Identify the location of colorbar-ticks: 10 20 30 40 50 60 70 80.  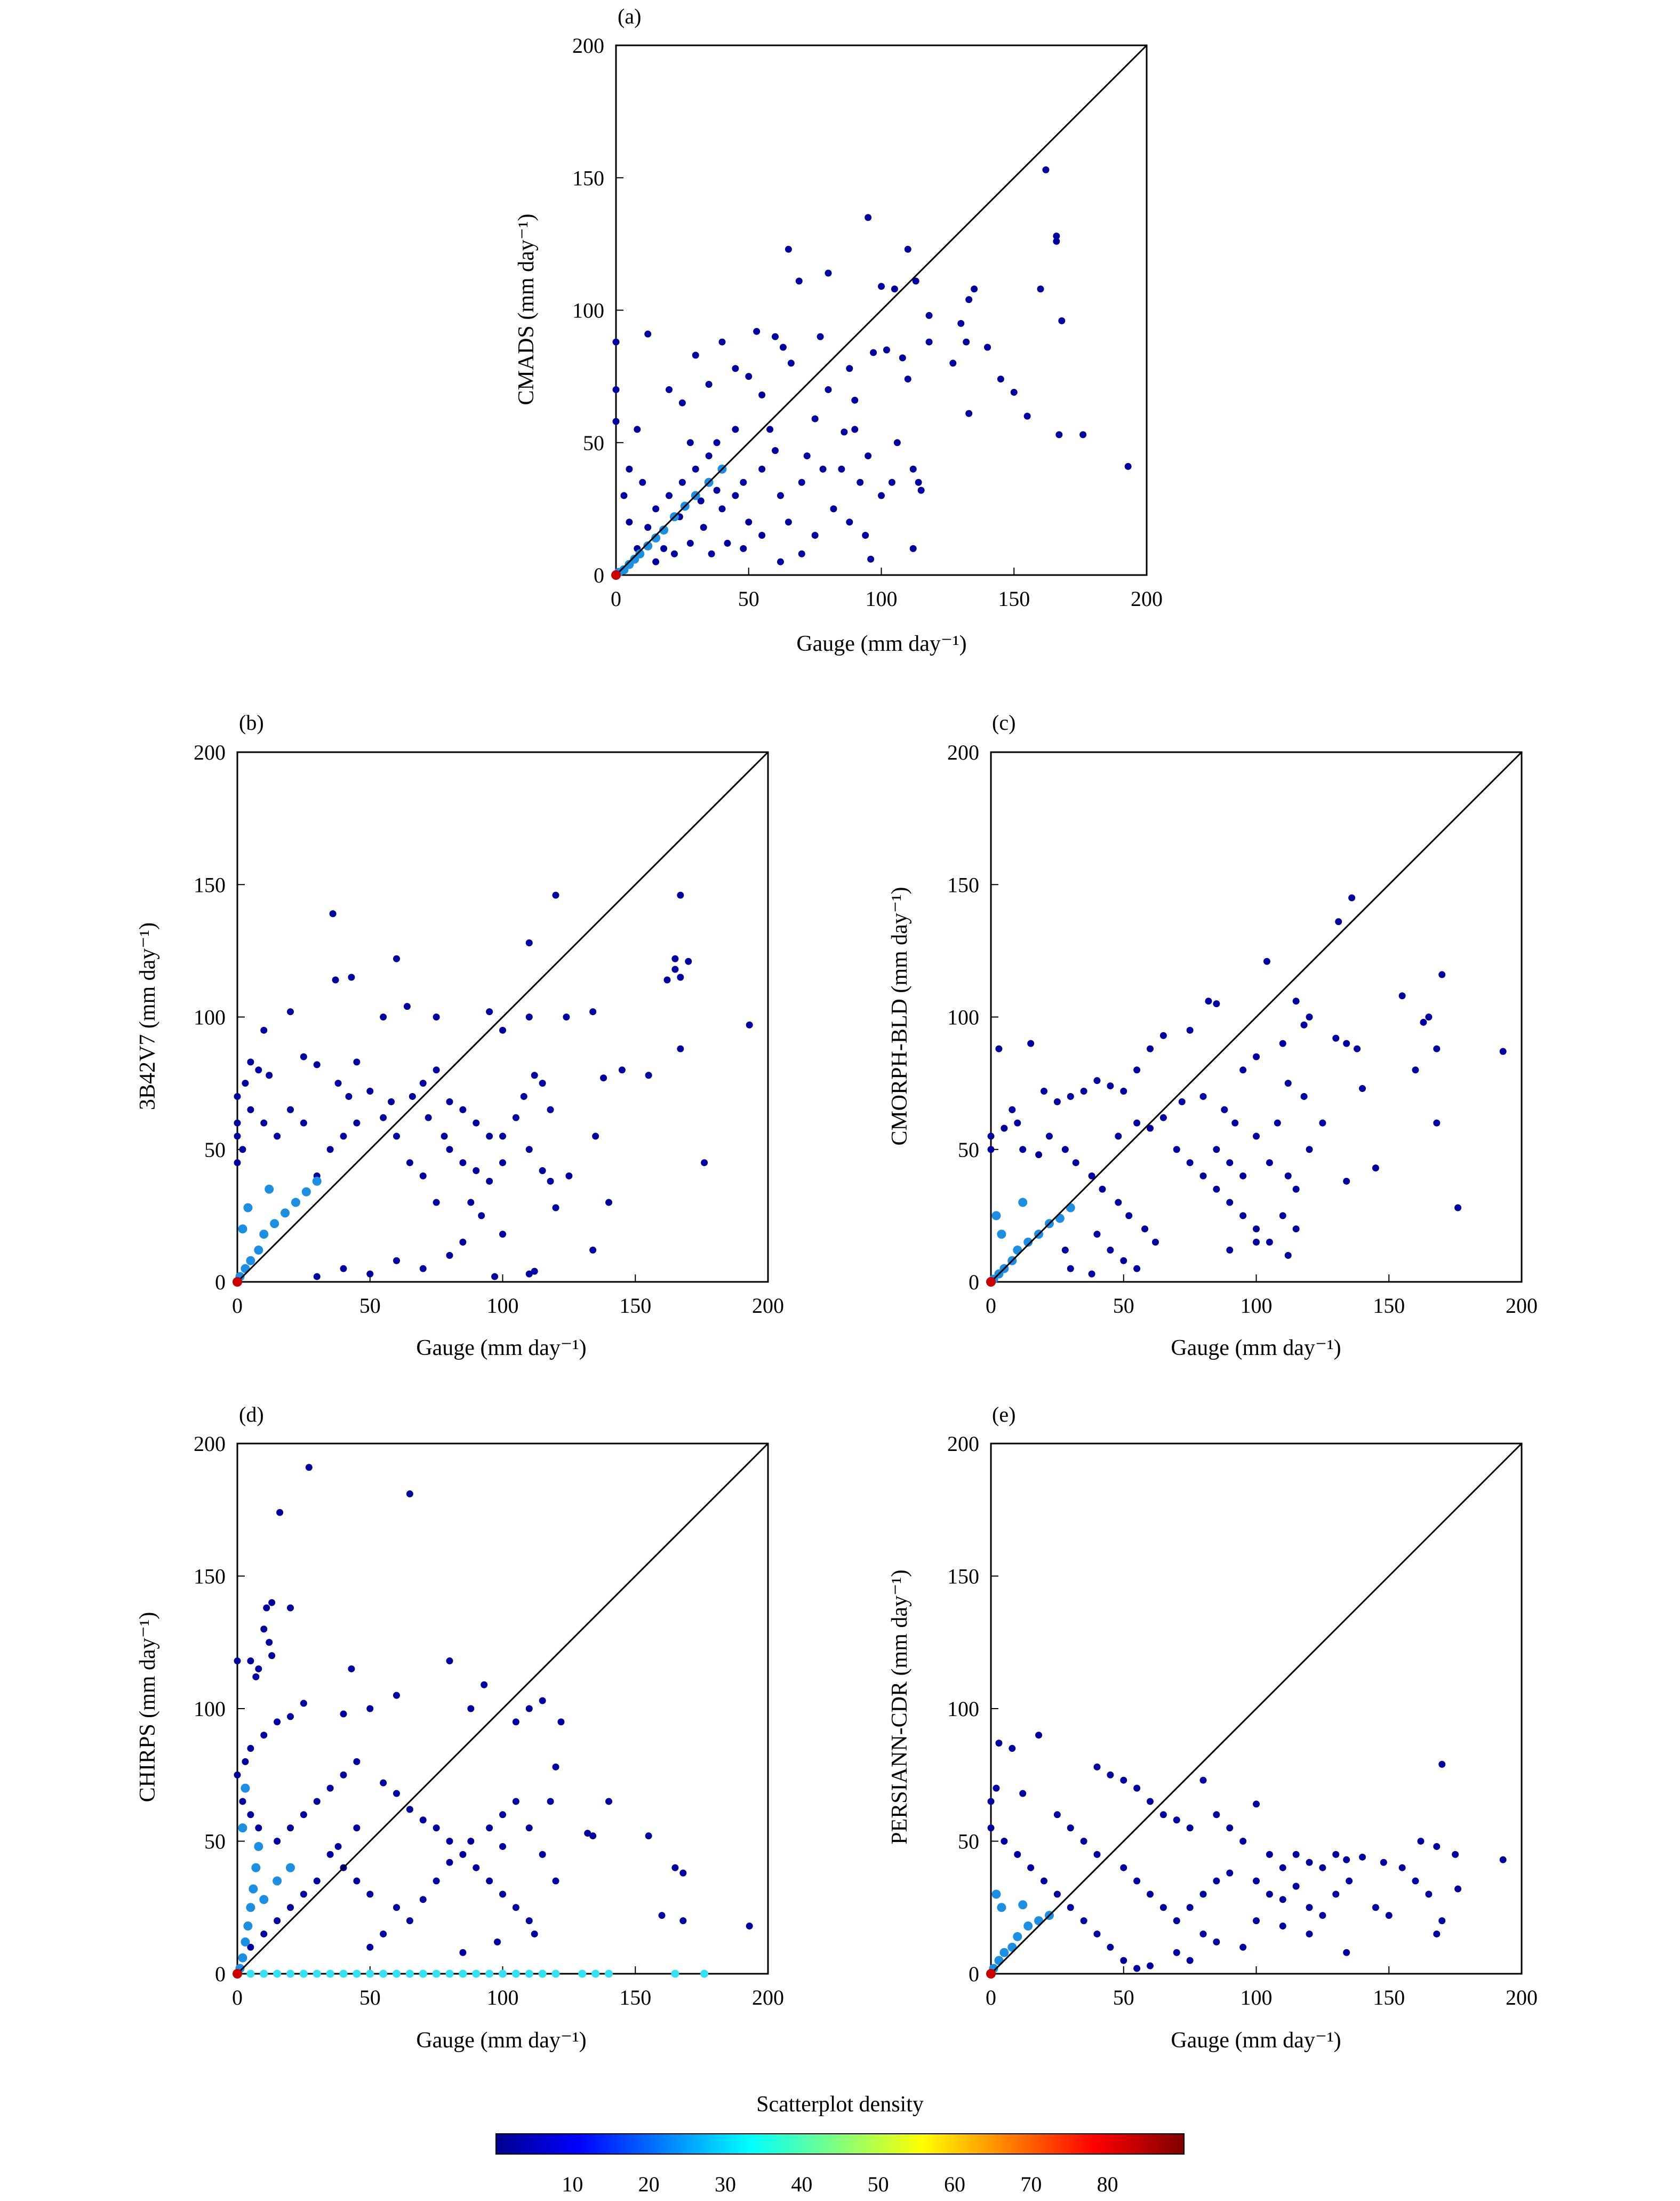
(840, 2184).